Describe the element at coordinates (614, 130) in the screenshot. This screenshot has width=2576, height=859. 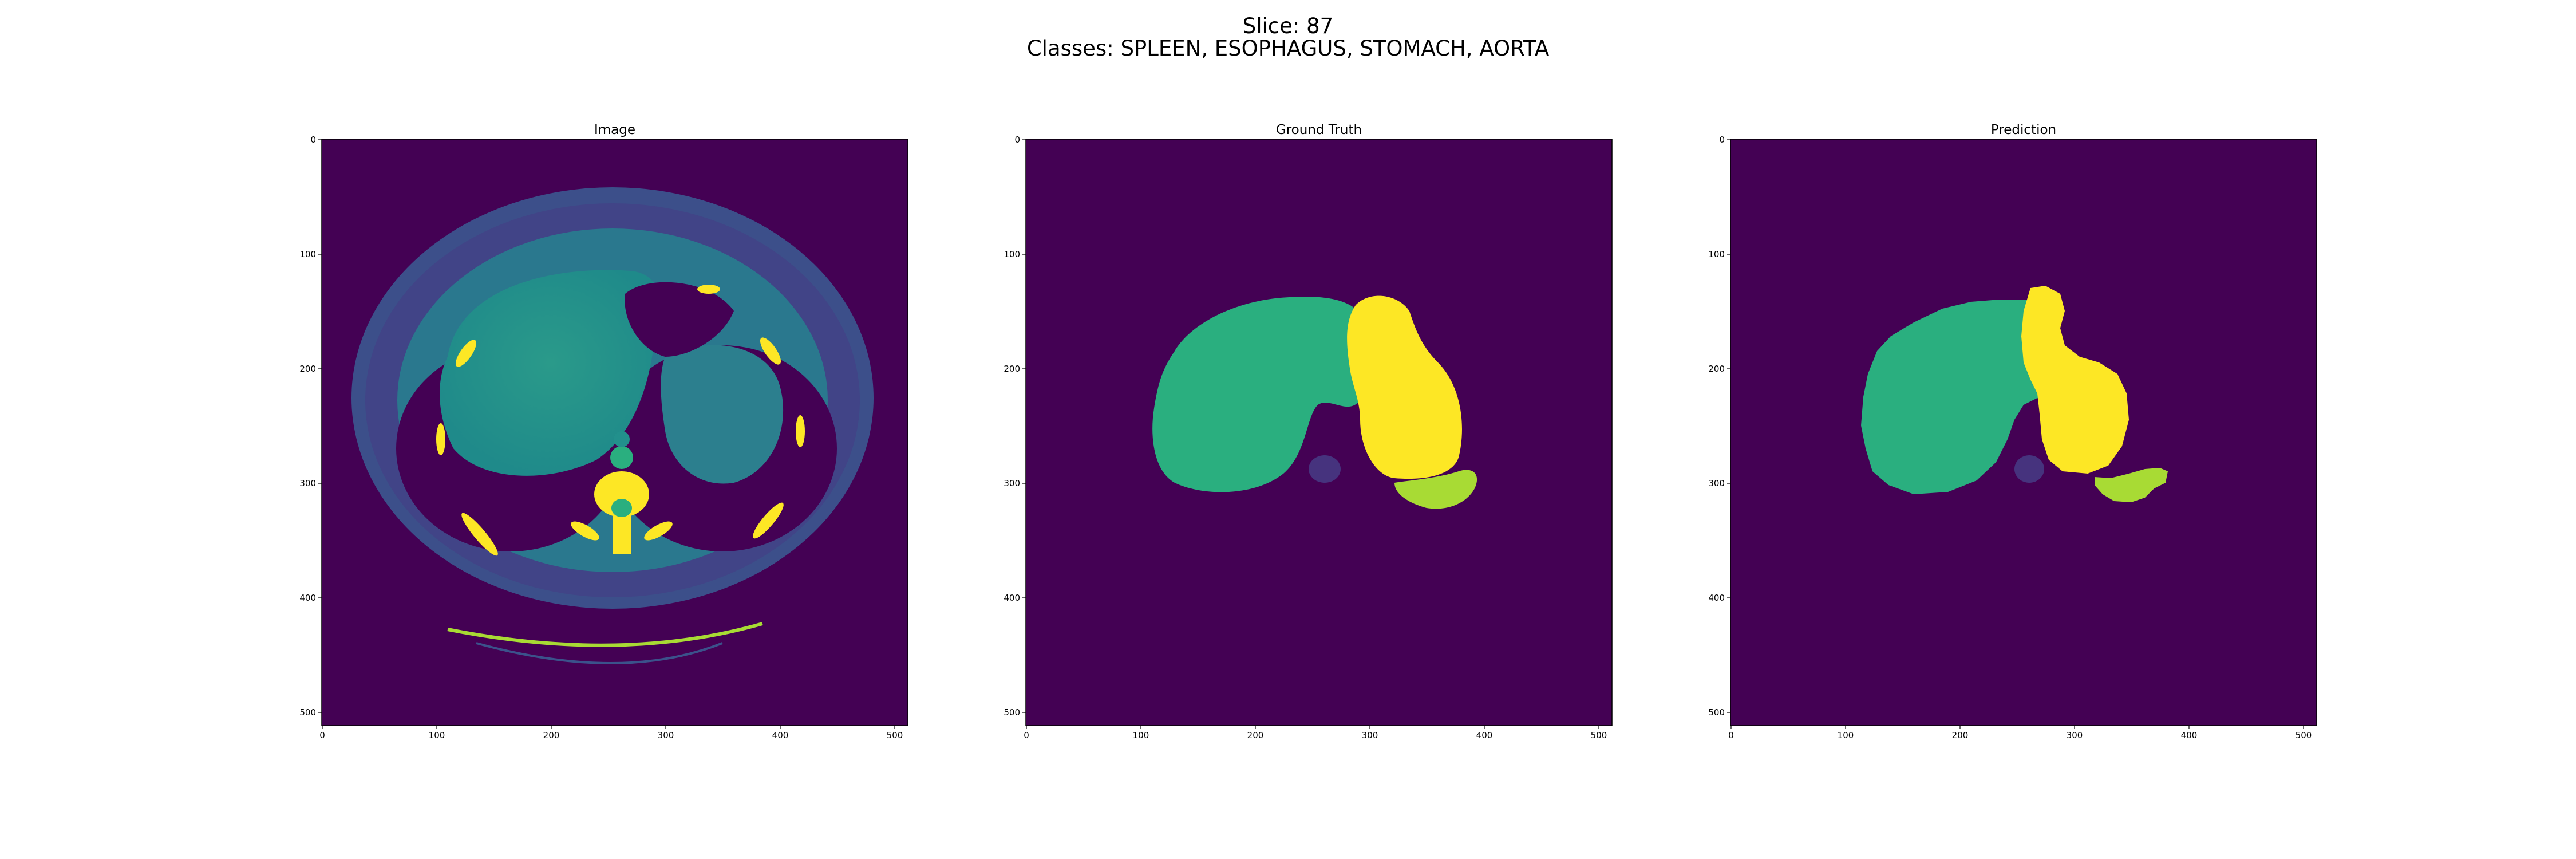
I see `panel-title: Image` at that location.